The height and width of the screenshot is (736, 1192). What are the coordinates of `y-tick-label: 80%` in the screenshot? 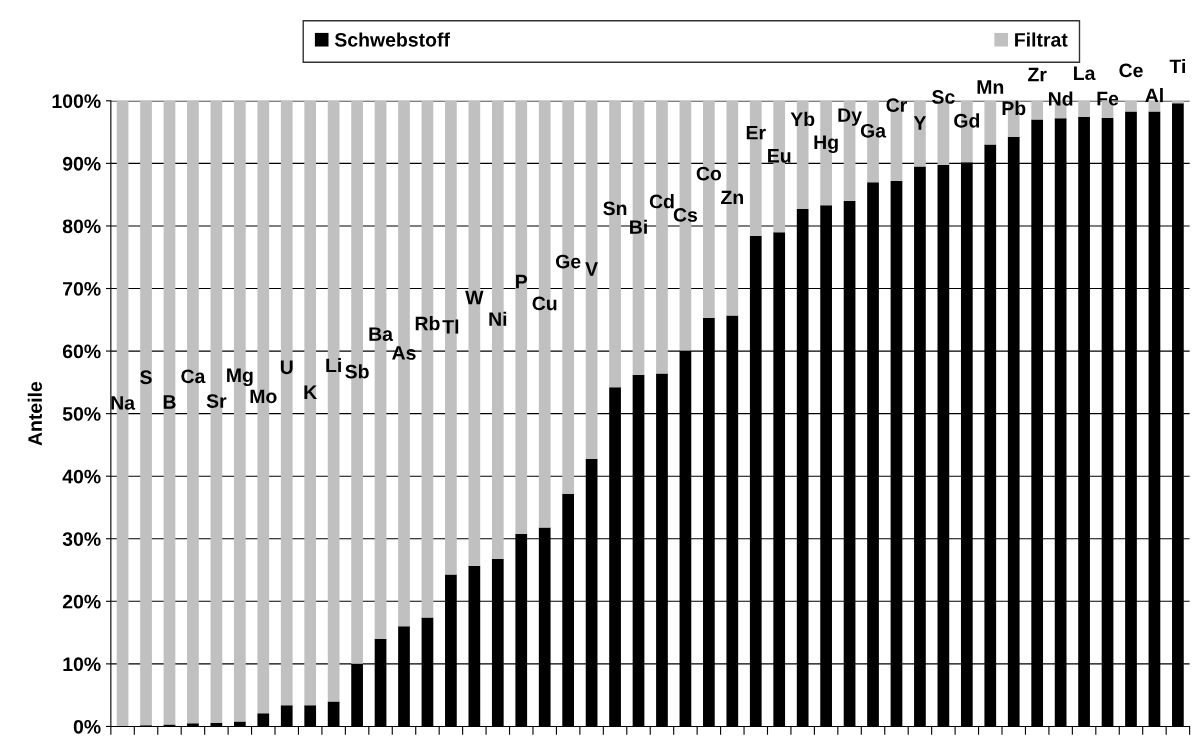 It's located at (81, 226).